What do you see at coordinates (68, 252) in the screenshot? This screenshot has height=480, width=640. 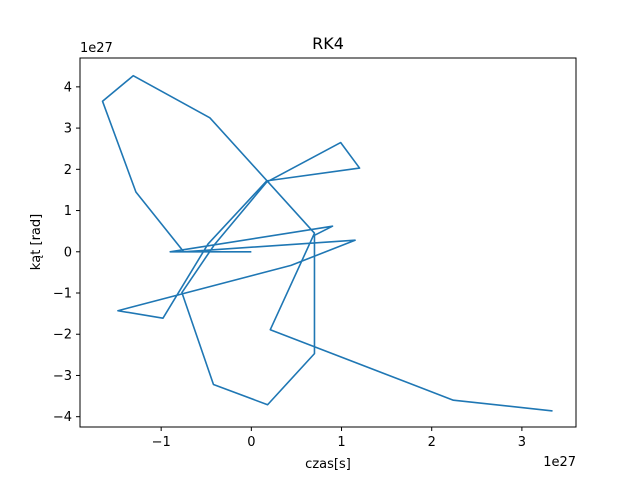 I see `y-tick-label: 0` at bounding box center [68, 252].